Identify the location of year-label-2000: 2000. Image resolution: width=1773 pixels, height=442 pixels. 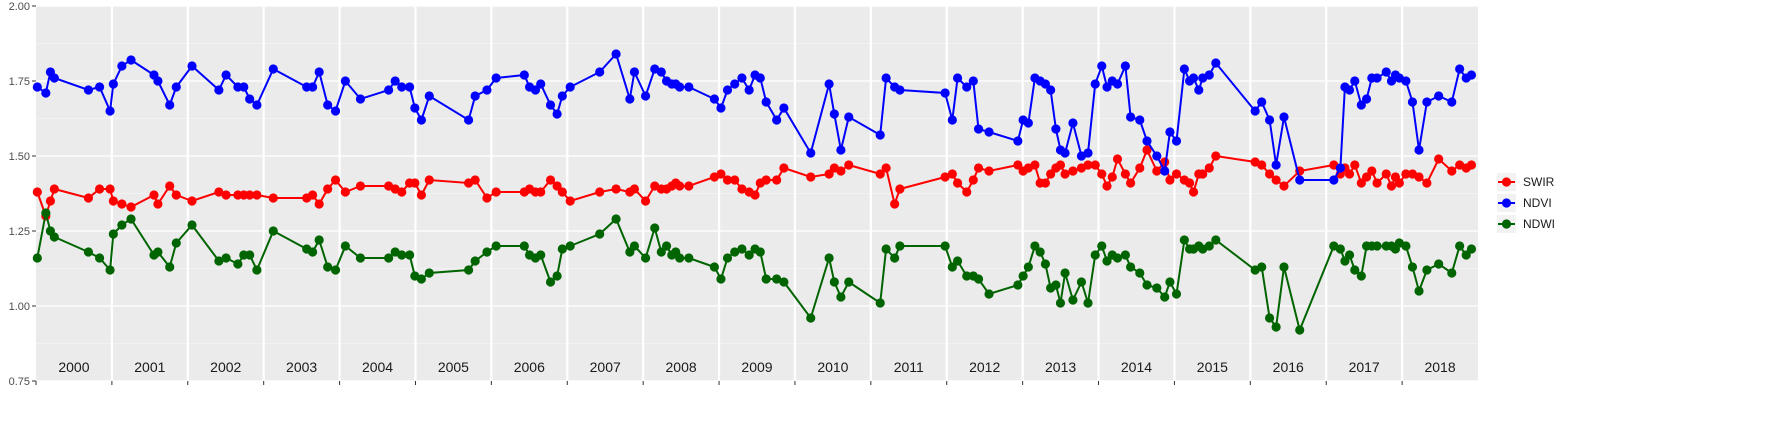
(73, 367).